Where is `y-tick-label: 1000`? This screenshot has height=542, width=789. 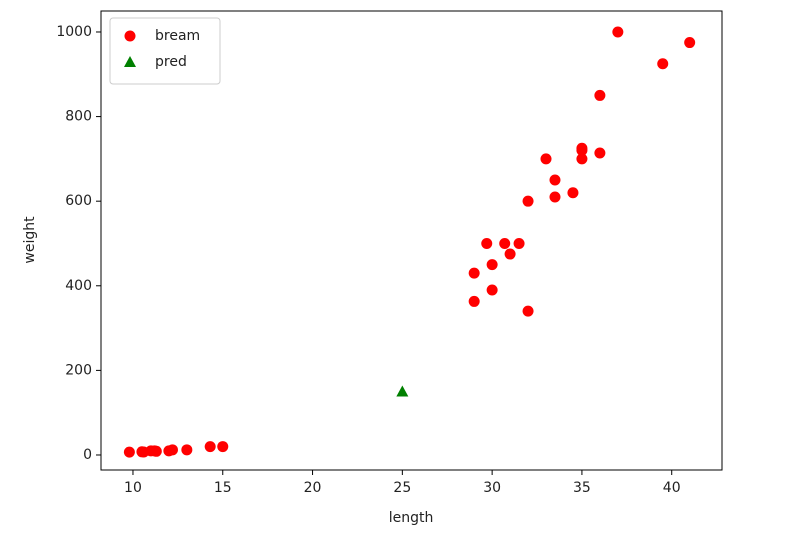
y-tick-label: 1000 is located at coordinates (74, 32).